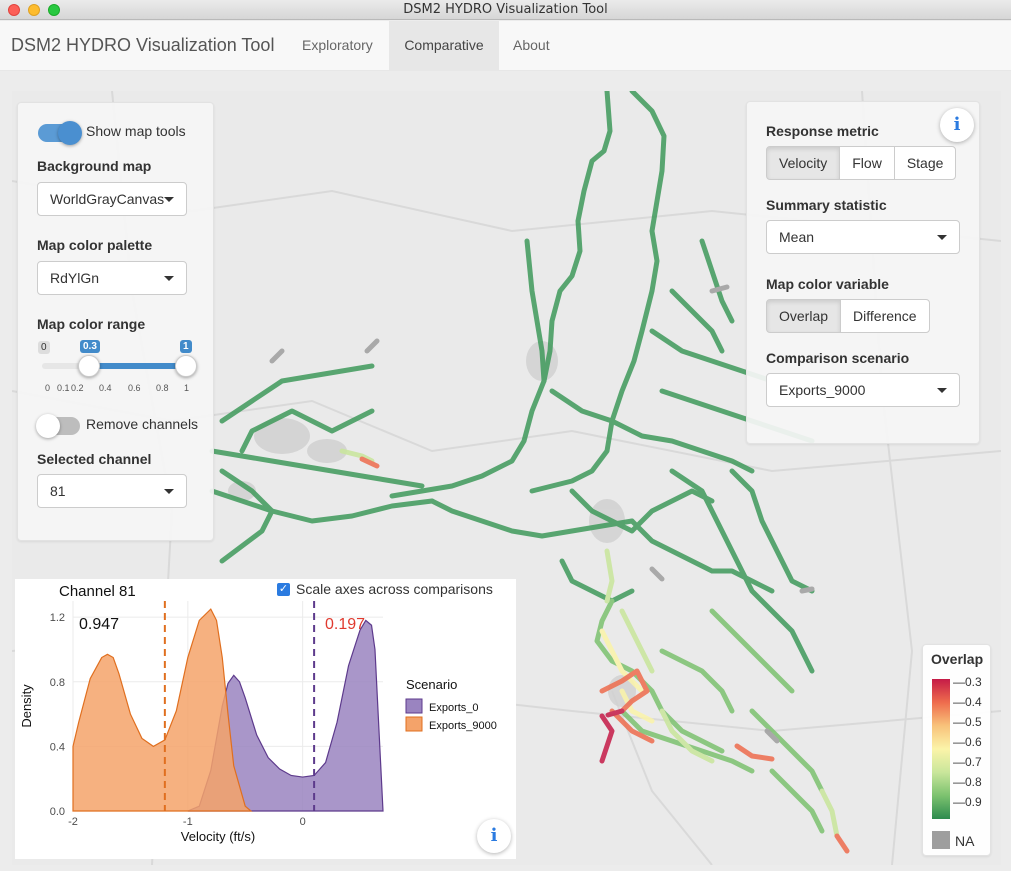  What do you see at coordinates (143, 45) in the screenshot?
I see `app-brand: DSM2 HYDRO Visualization Tool` at bounding box center [143, 45].